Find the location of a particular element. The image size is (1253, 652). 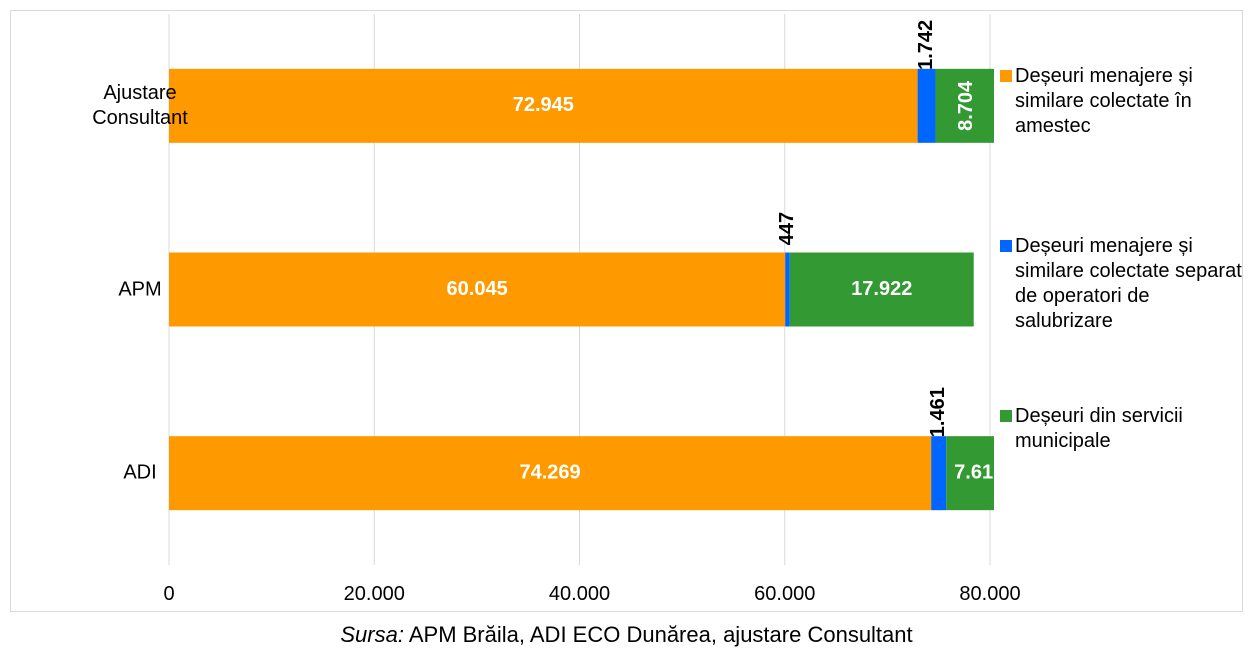

legend-item: Deșeuri din servicii municipale is located at coordinates (1125, 429).